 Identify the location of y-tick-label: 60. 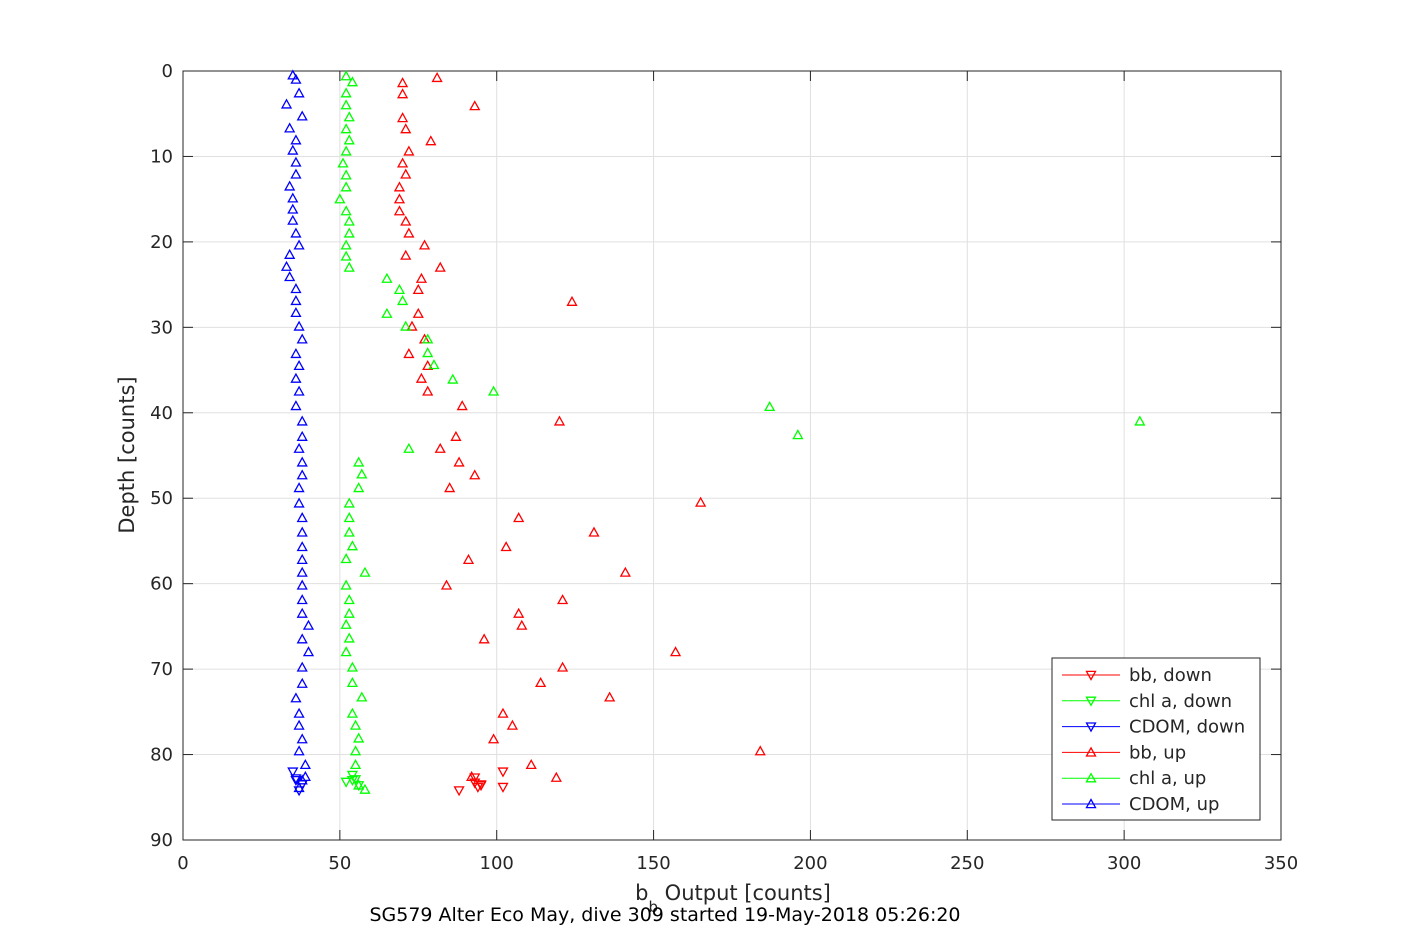
(161, 584).